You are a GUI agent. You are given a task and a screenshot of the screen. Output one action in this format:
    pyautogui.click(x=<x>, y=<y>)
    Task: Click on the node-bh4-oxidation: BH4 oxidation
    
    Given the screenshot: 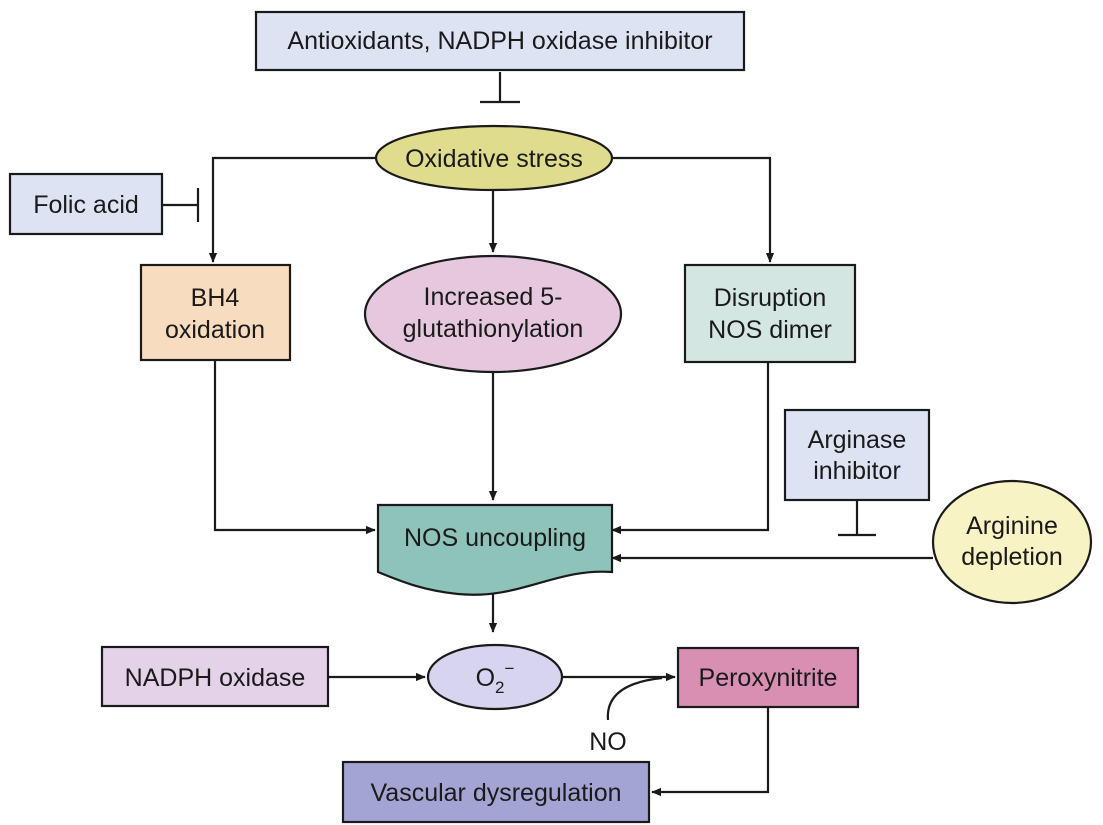 What is the action you would take?
    pyautogui.click(x=215, y=312)
    